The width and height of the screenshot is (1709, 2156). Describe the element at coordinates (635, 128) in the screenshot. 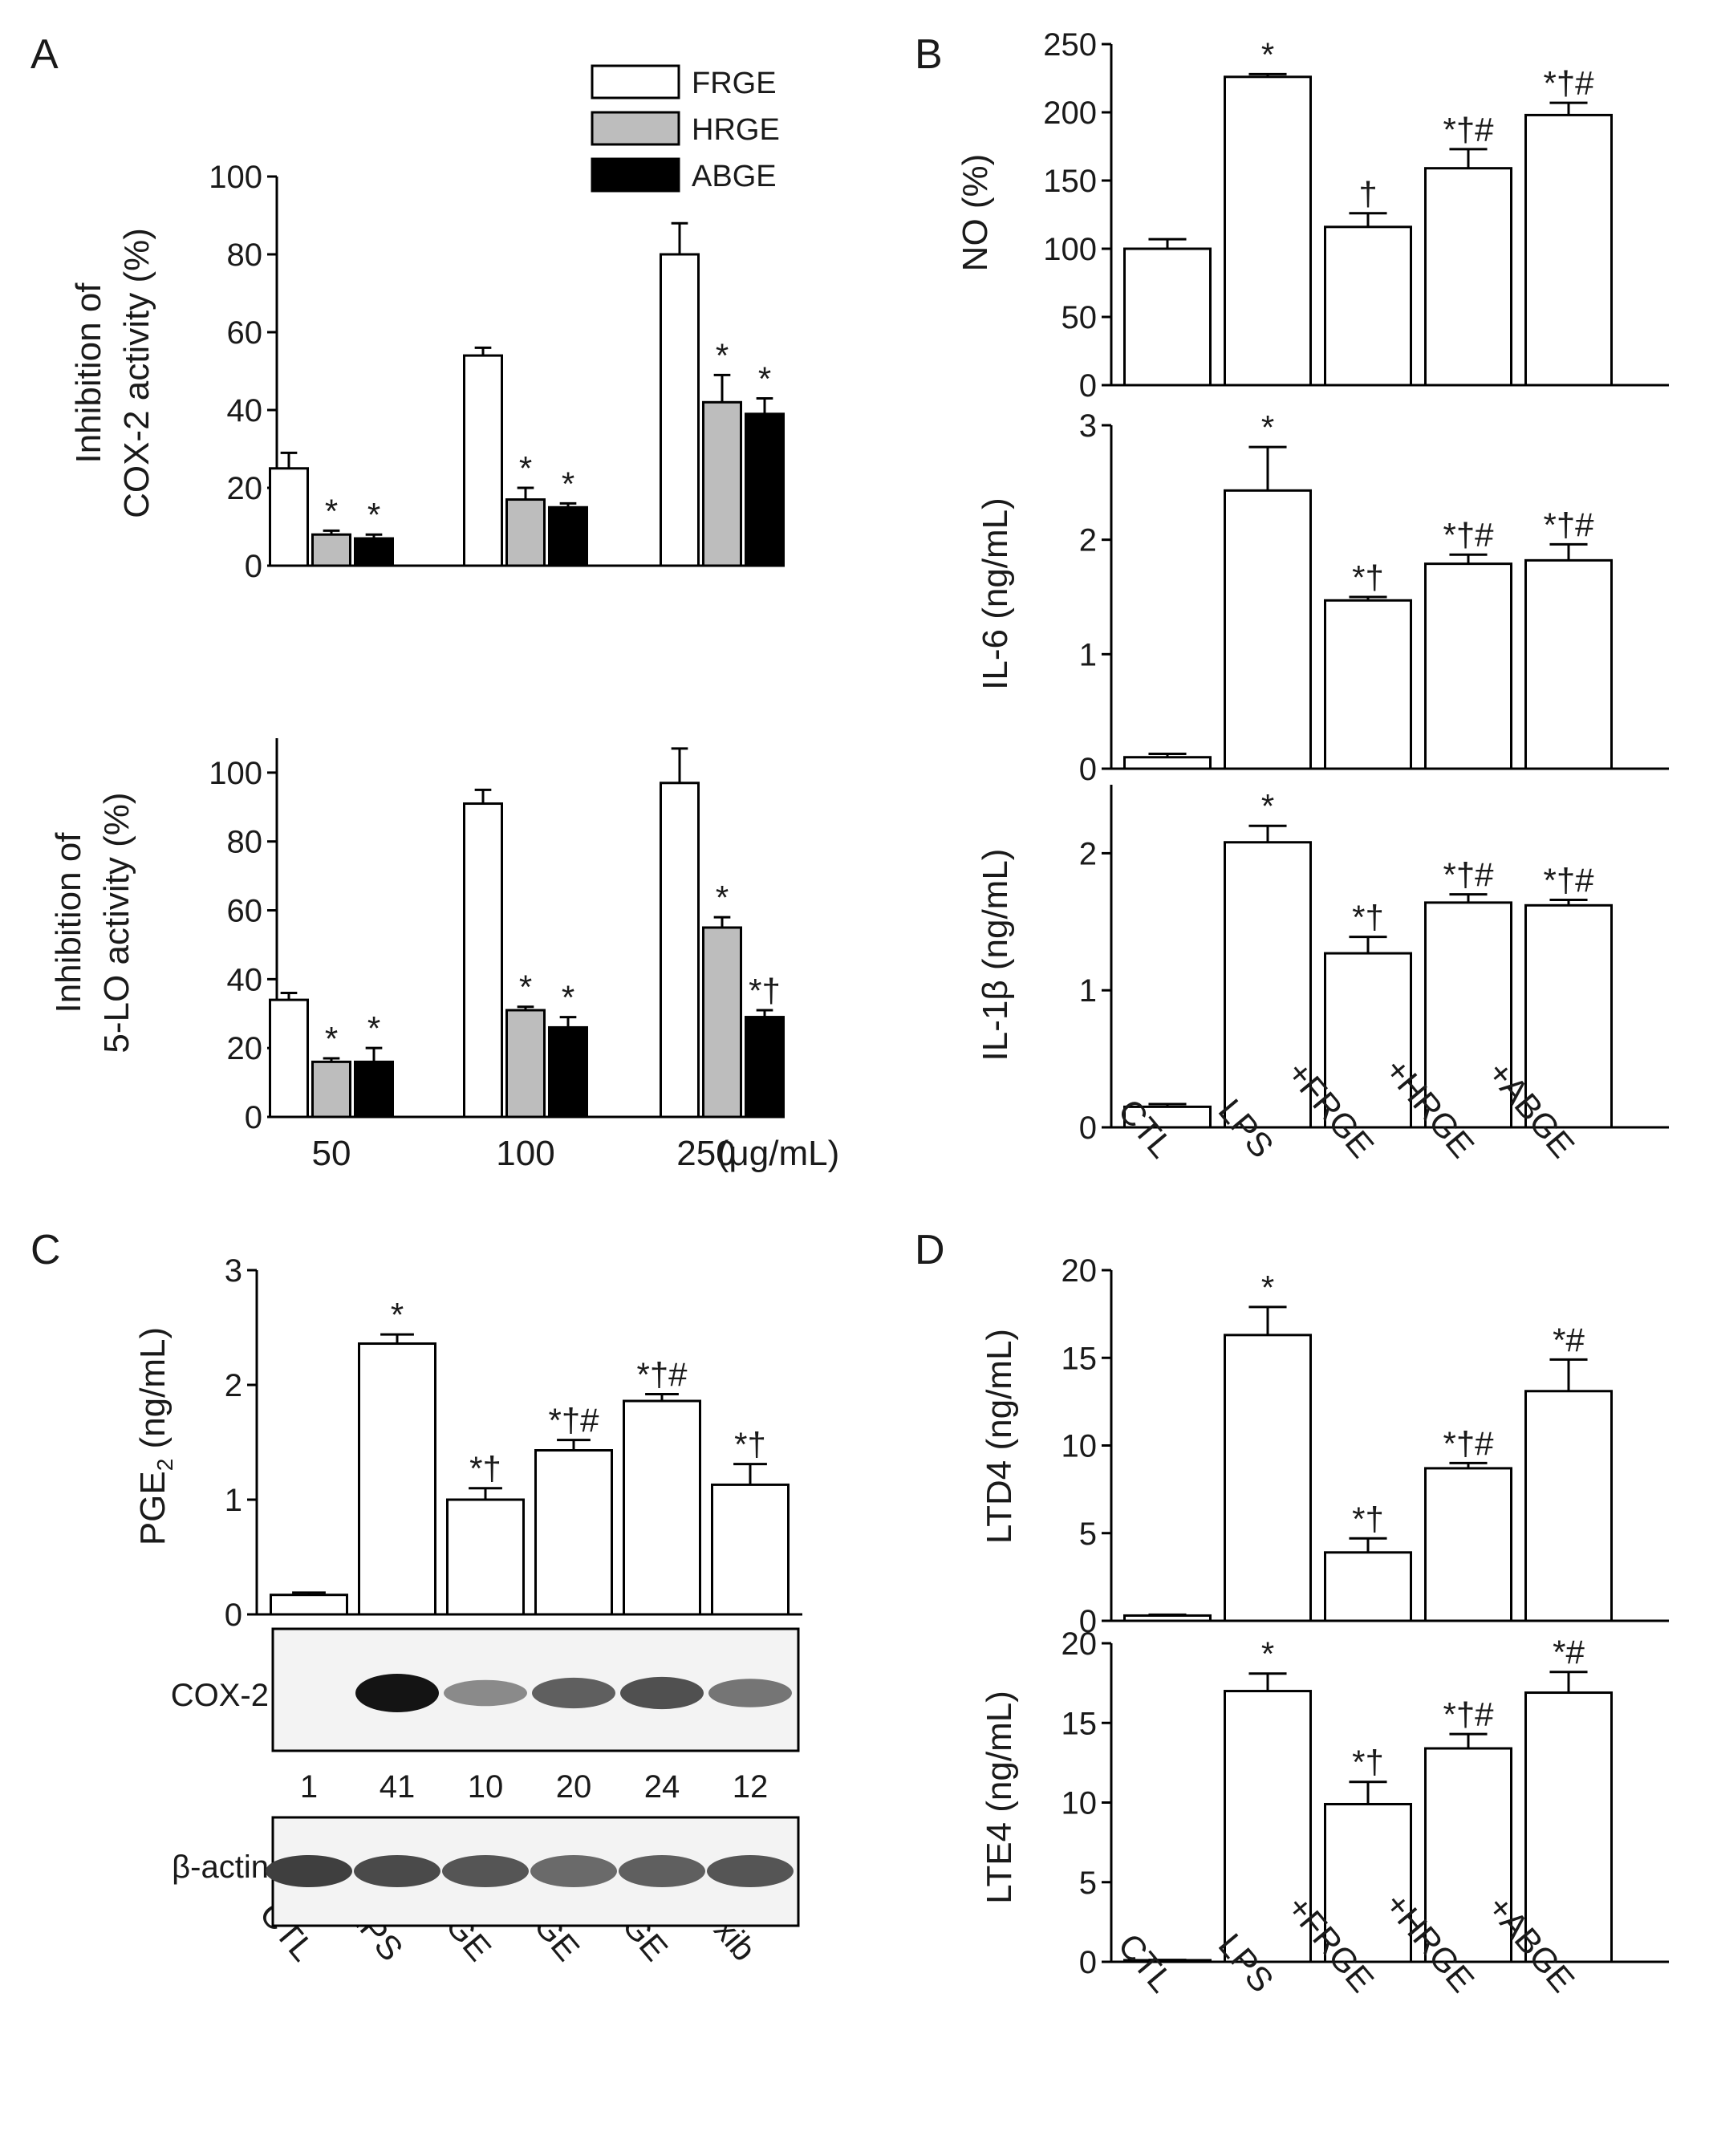

I see `legend-swatch-hrge` at that location.